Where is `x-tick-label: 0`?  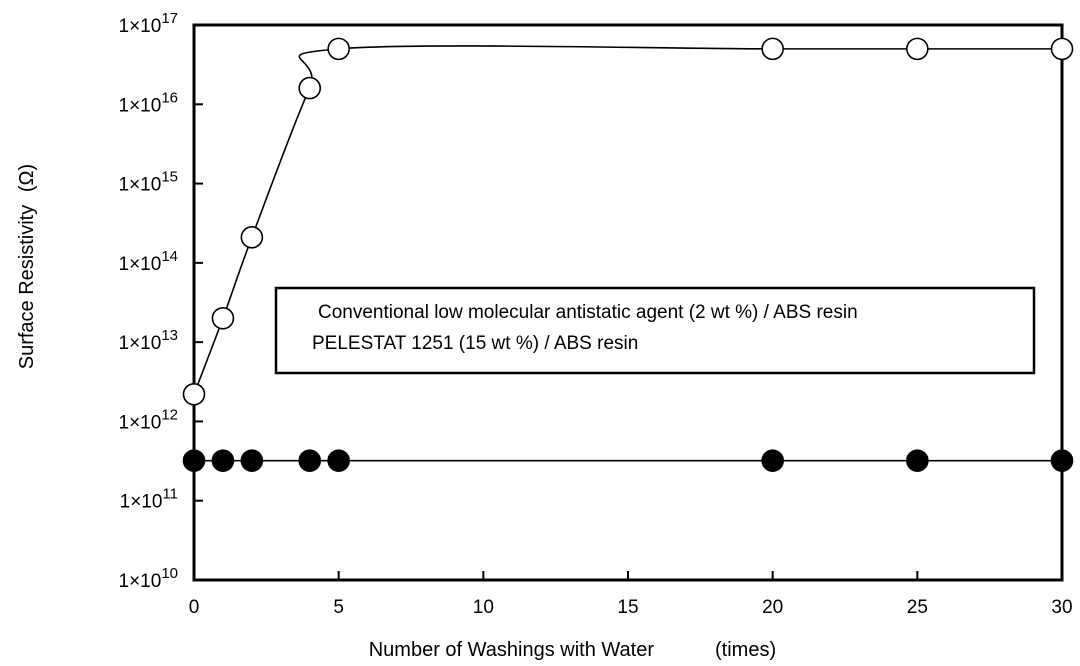
x-tick-label: 0 is located at coordinates (194, 607).